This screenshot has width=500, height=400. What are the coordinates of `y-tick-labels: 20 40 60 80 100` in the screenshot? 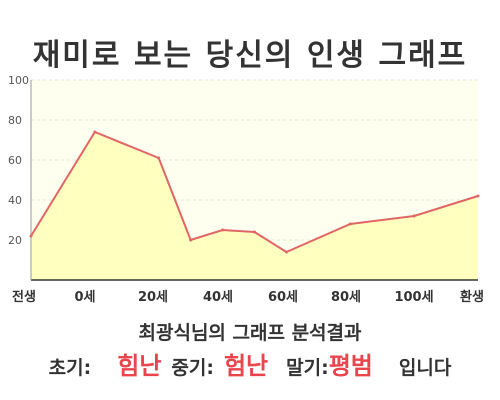 It's located at (18, 160).